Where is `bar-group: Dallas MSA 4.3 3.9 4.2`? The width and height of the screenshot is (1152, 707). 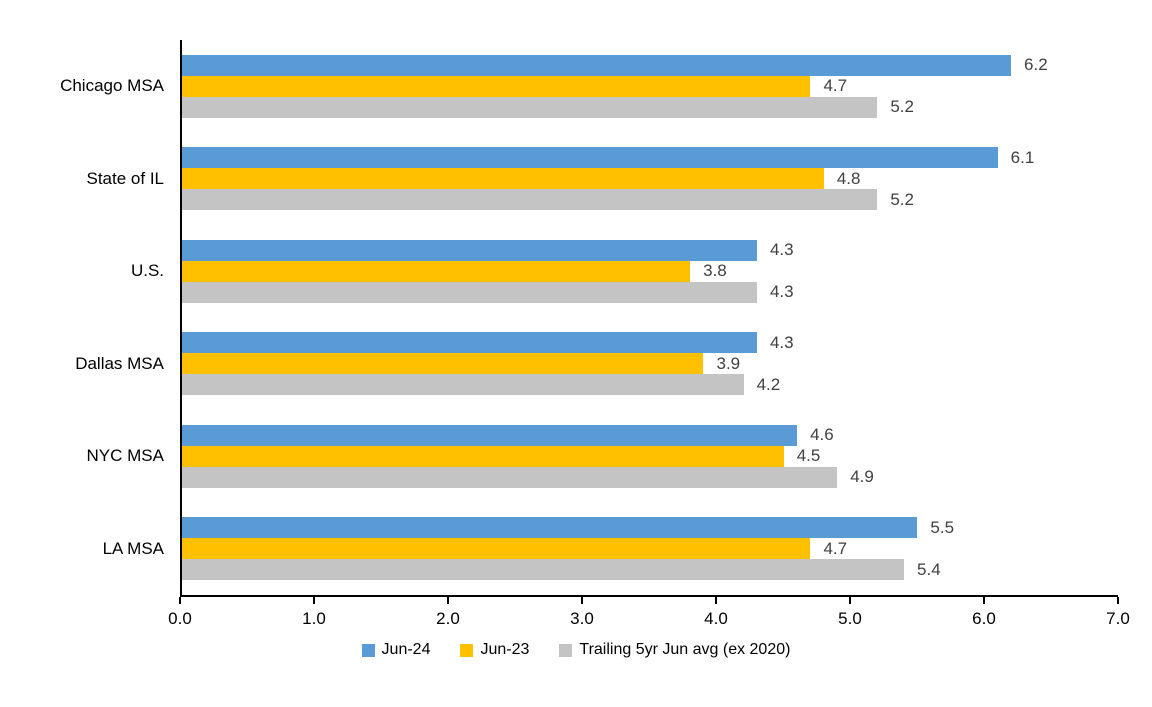 bar-group: Dallas MSA 4.3 3.9 4.2 is located at coordinates (576, 363).